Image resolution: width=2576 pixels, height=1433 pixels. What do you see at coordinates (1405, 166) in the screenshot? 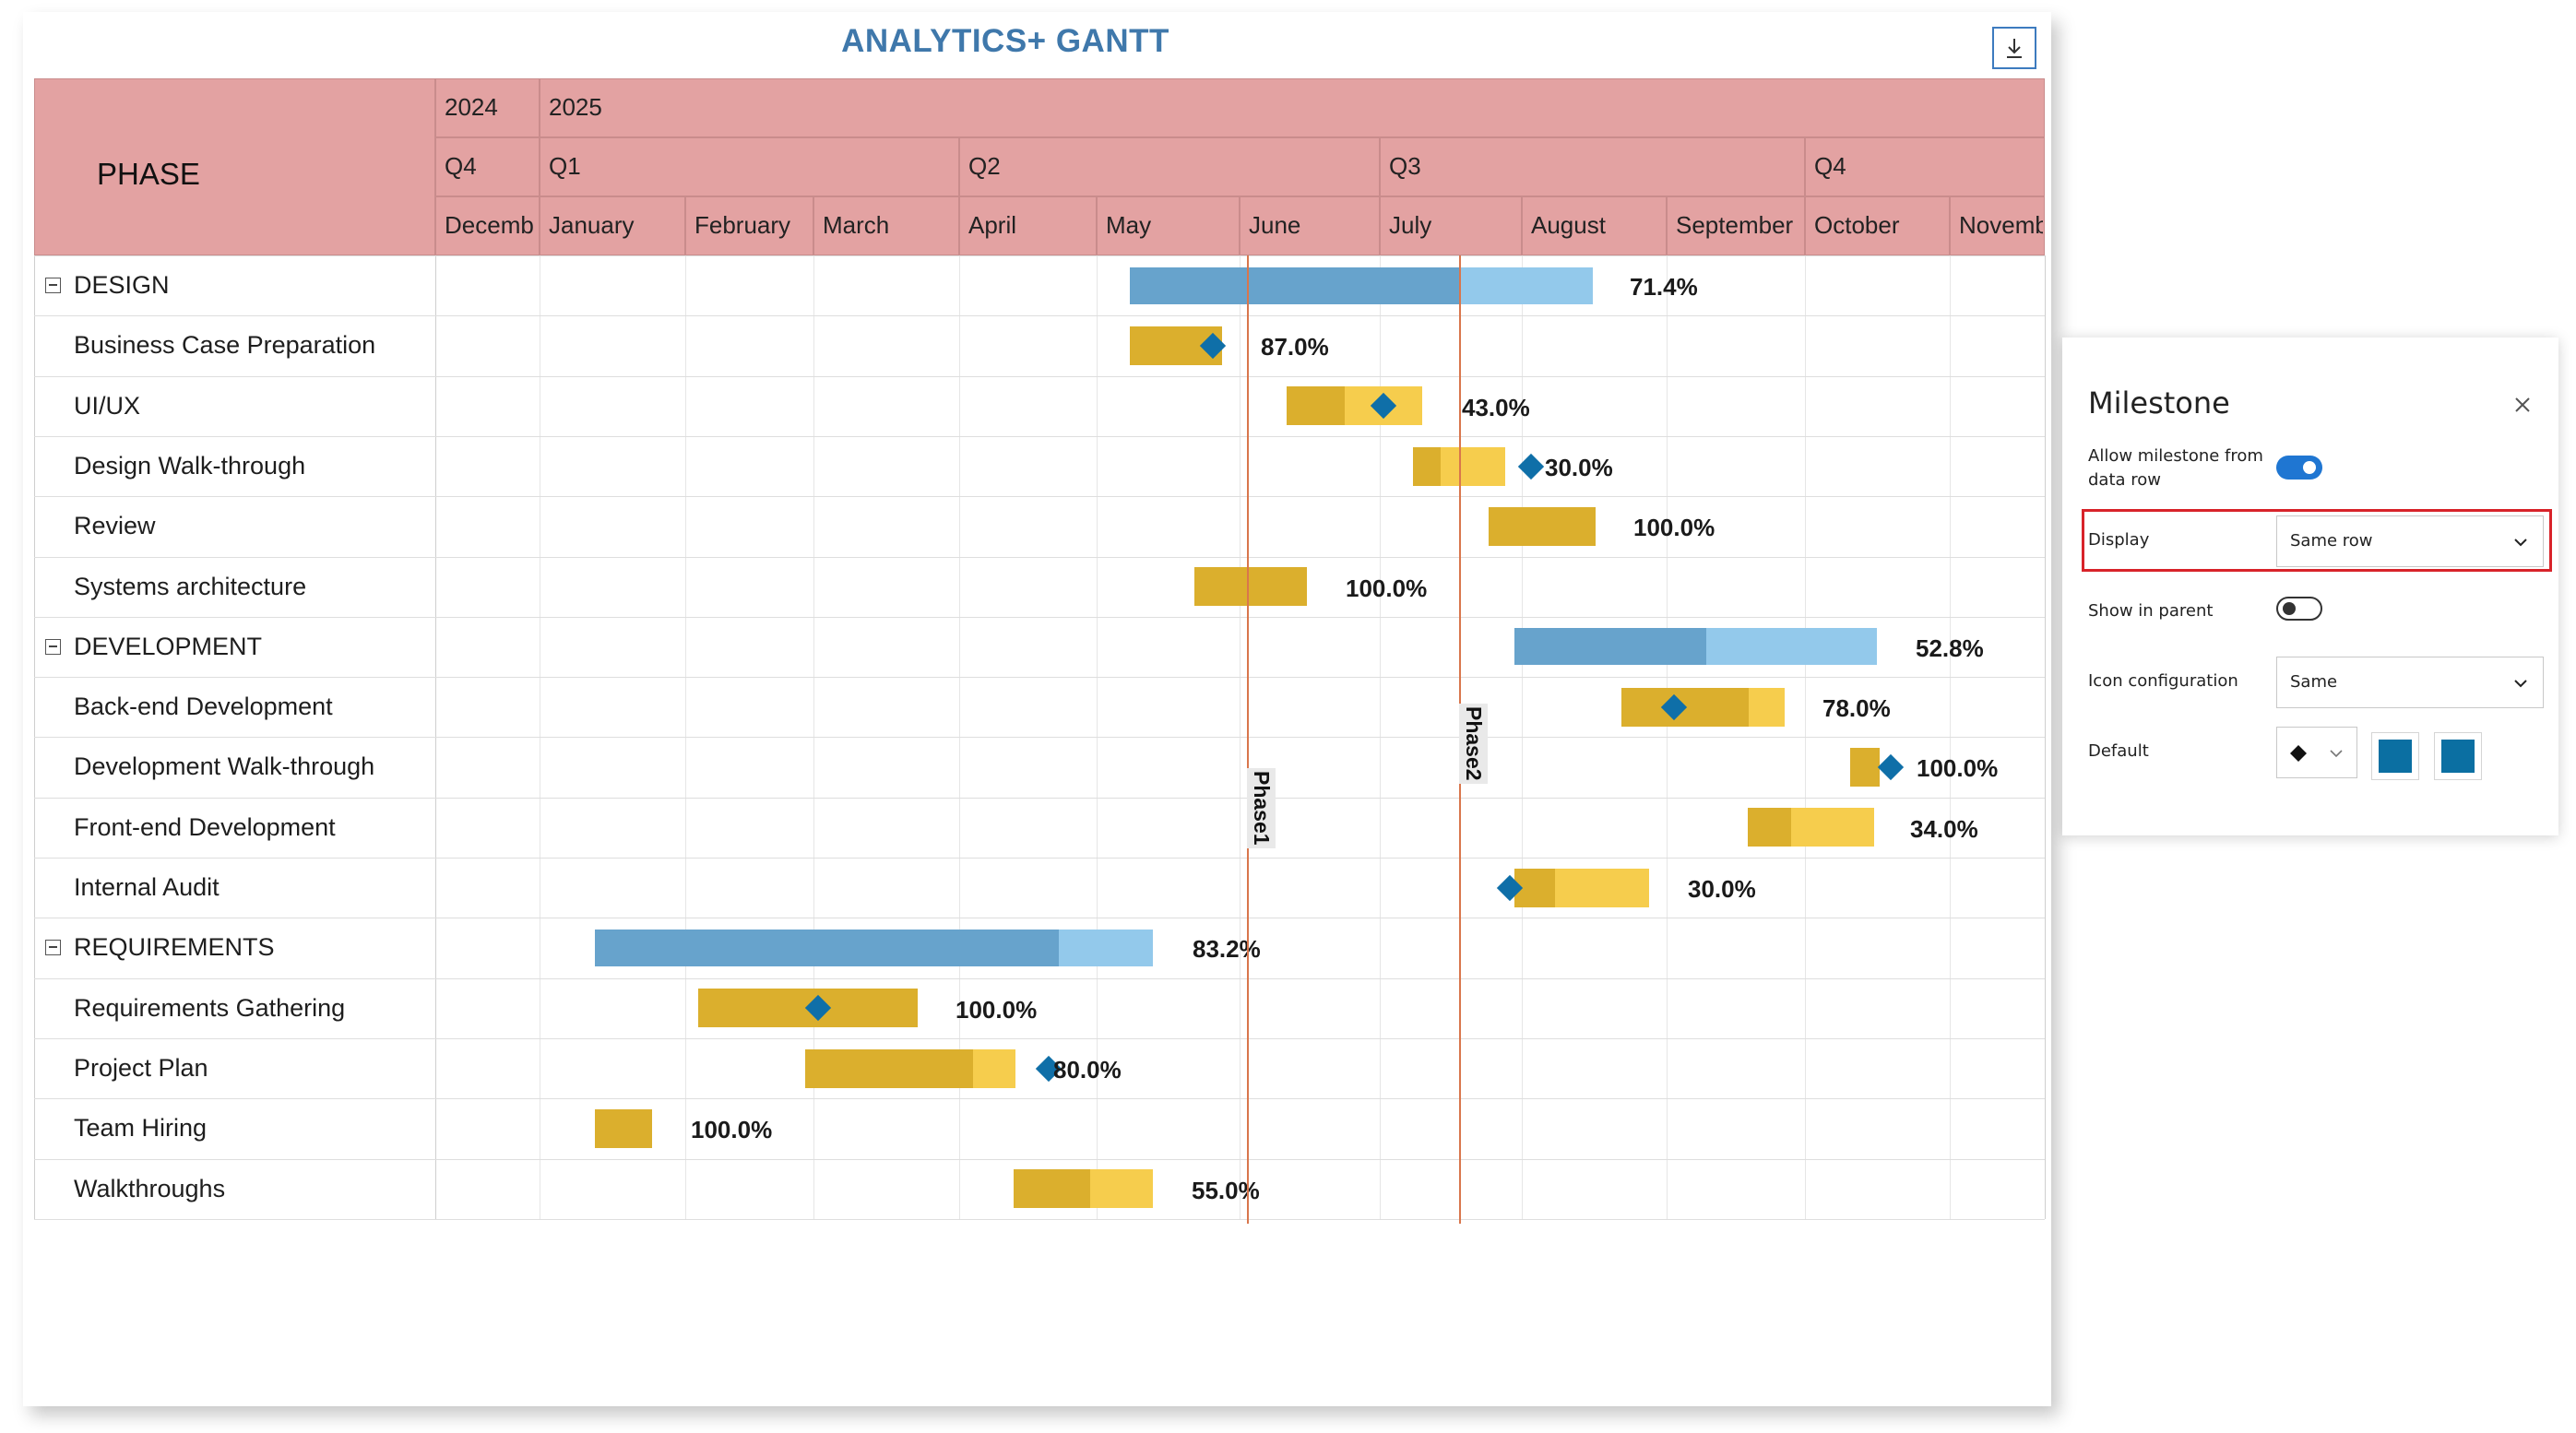
I see `quarter-header-label: Q3` at bounding box center [1405, 166].